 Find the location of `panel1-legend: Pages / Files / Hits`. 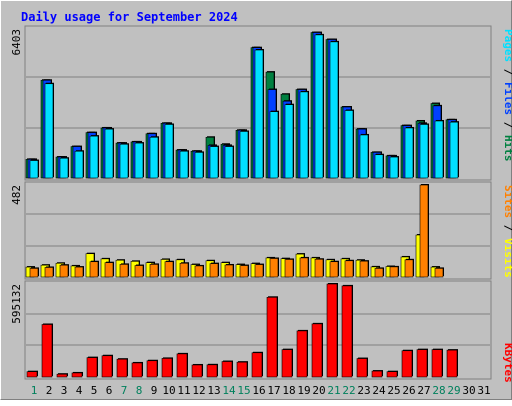

panel1-legend: Pages / Files / Hits is located at coordinates (507, 95).